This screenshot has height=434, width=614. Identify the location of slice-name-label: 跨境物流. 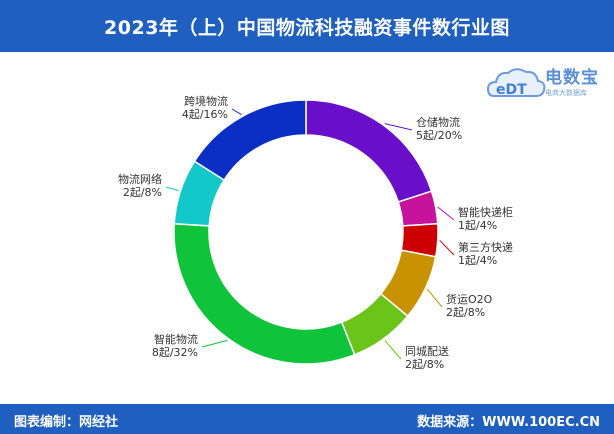
(206, 101).